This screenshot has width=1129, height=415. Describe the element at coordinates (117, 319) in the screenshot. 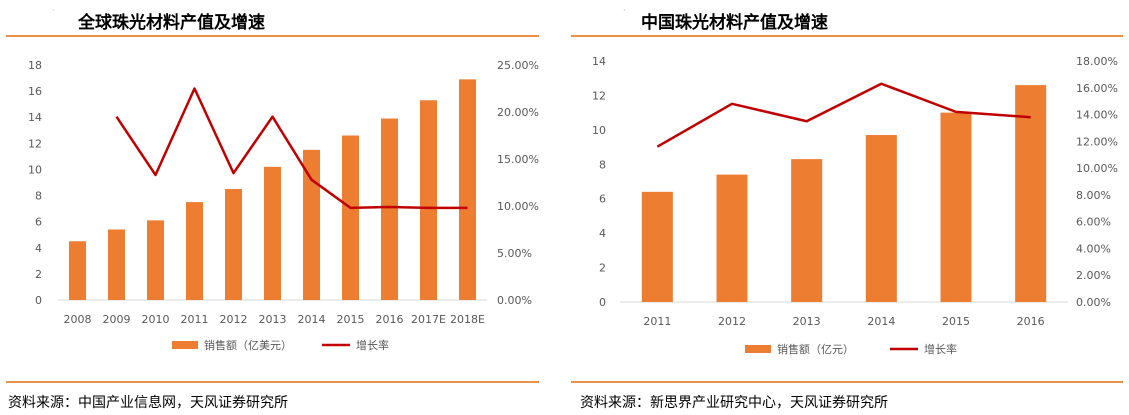

I see `x-axis-tick-label: 2009` at that location.